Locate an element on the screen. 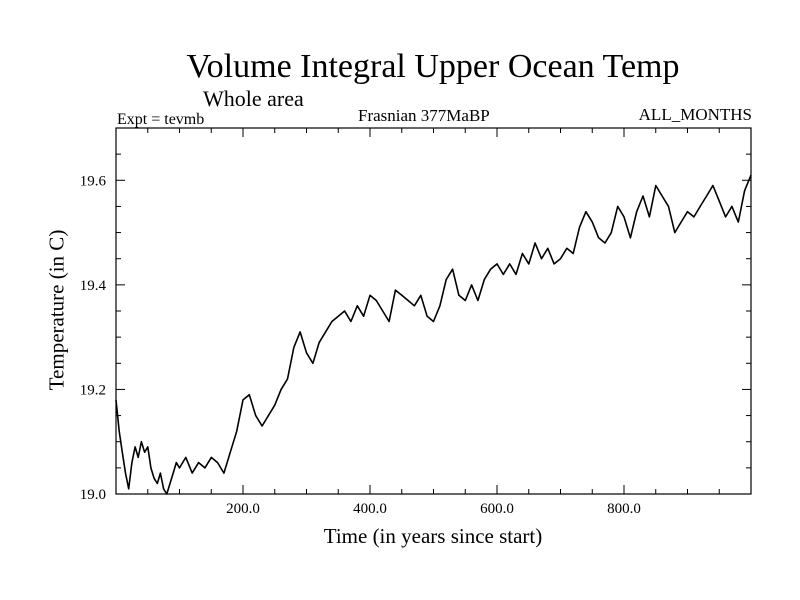 The height and width of the screenshot is (600, 800). y-tick-label: 19.6 is located at coordinates (93, 181).